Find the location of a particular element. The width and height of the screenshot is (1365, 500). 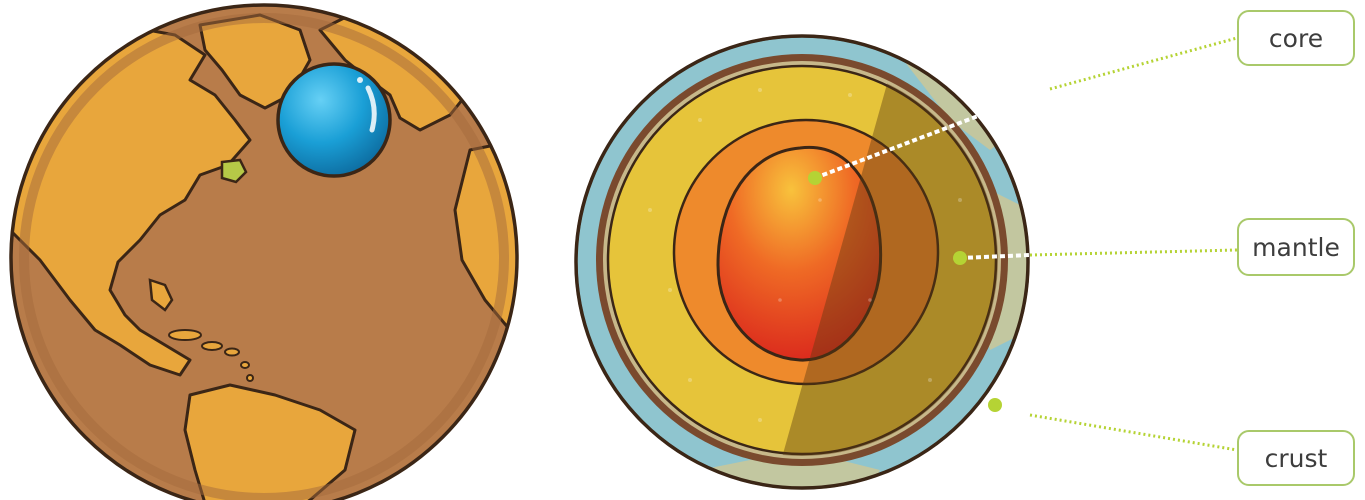

core-leader-inner is located at coordinates (967, 120).